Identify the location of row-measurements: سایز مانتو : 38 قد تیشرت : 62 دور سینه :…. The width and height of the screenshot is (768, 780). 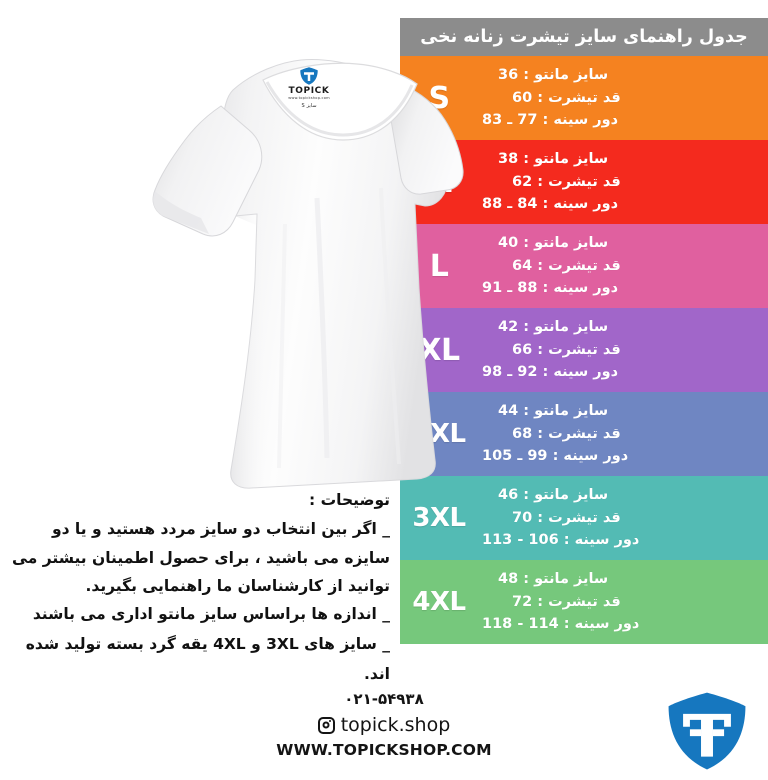
(623, 182).